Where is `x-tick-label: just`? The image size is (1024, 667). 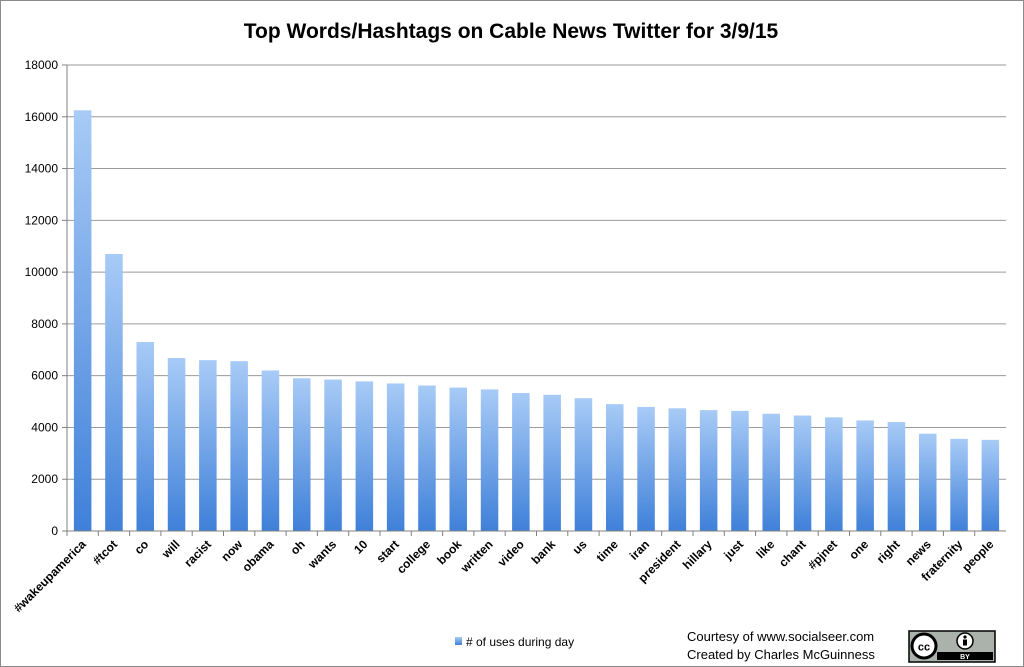
x-tick-label: just is located at coordinates (733, 550).